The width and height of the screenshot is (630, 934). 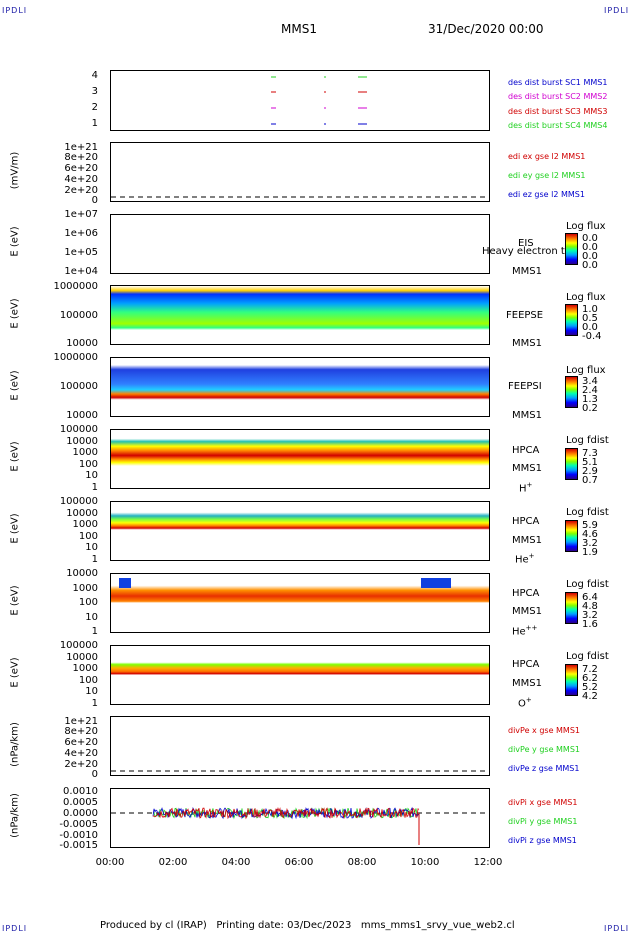 I want to click on colorbar-value: 0.7, so click(x=590, y=480).